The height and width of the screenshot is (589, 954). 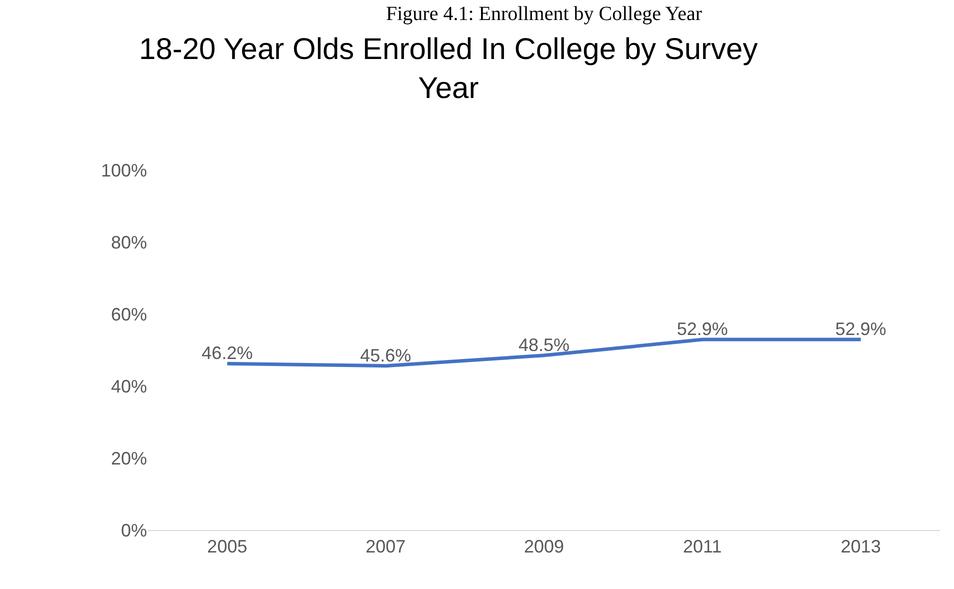 What do you see at coordinates (386, 546) in the screenshot?
I see `x-tick-label: 2007` at bounding box center [386, 546].